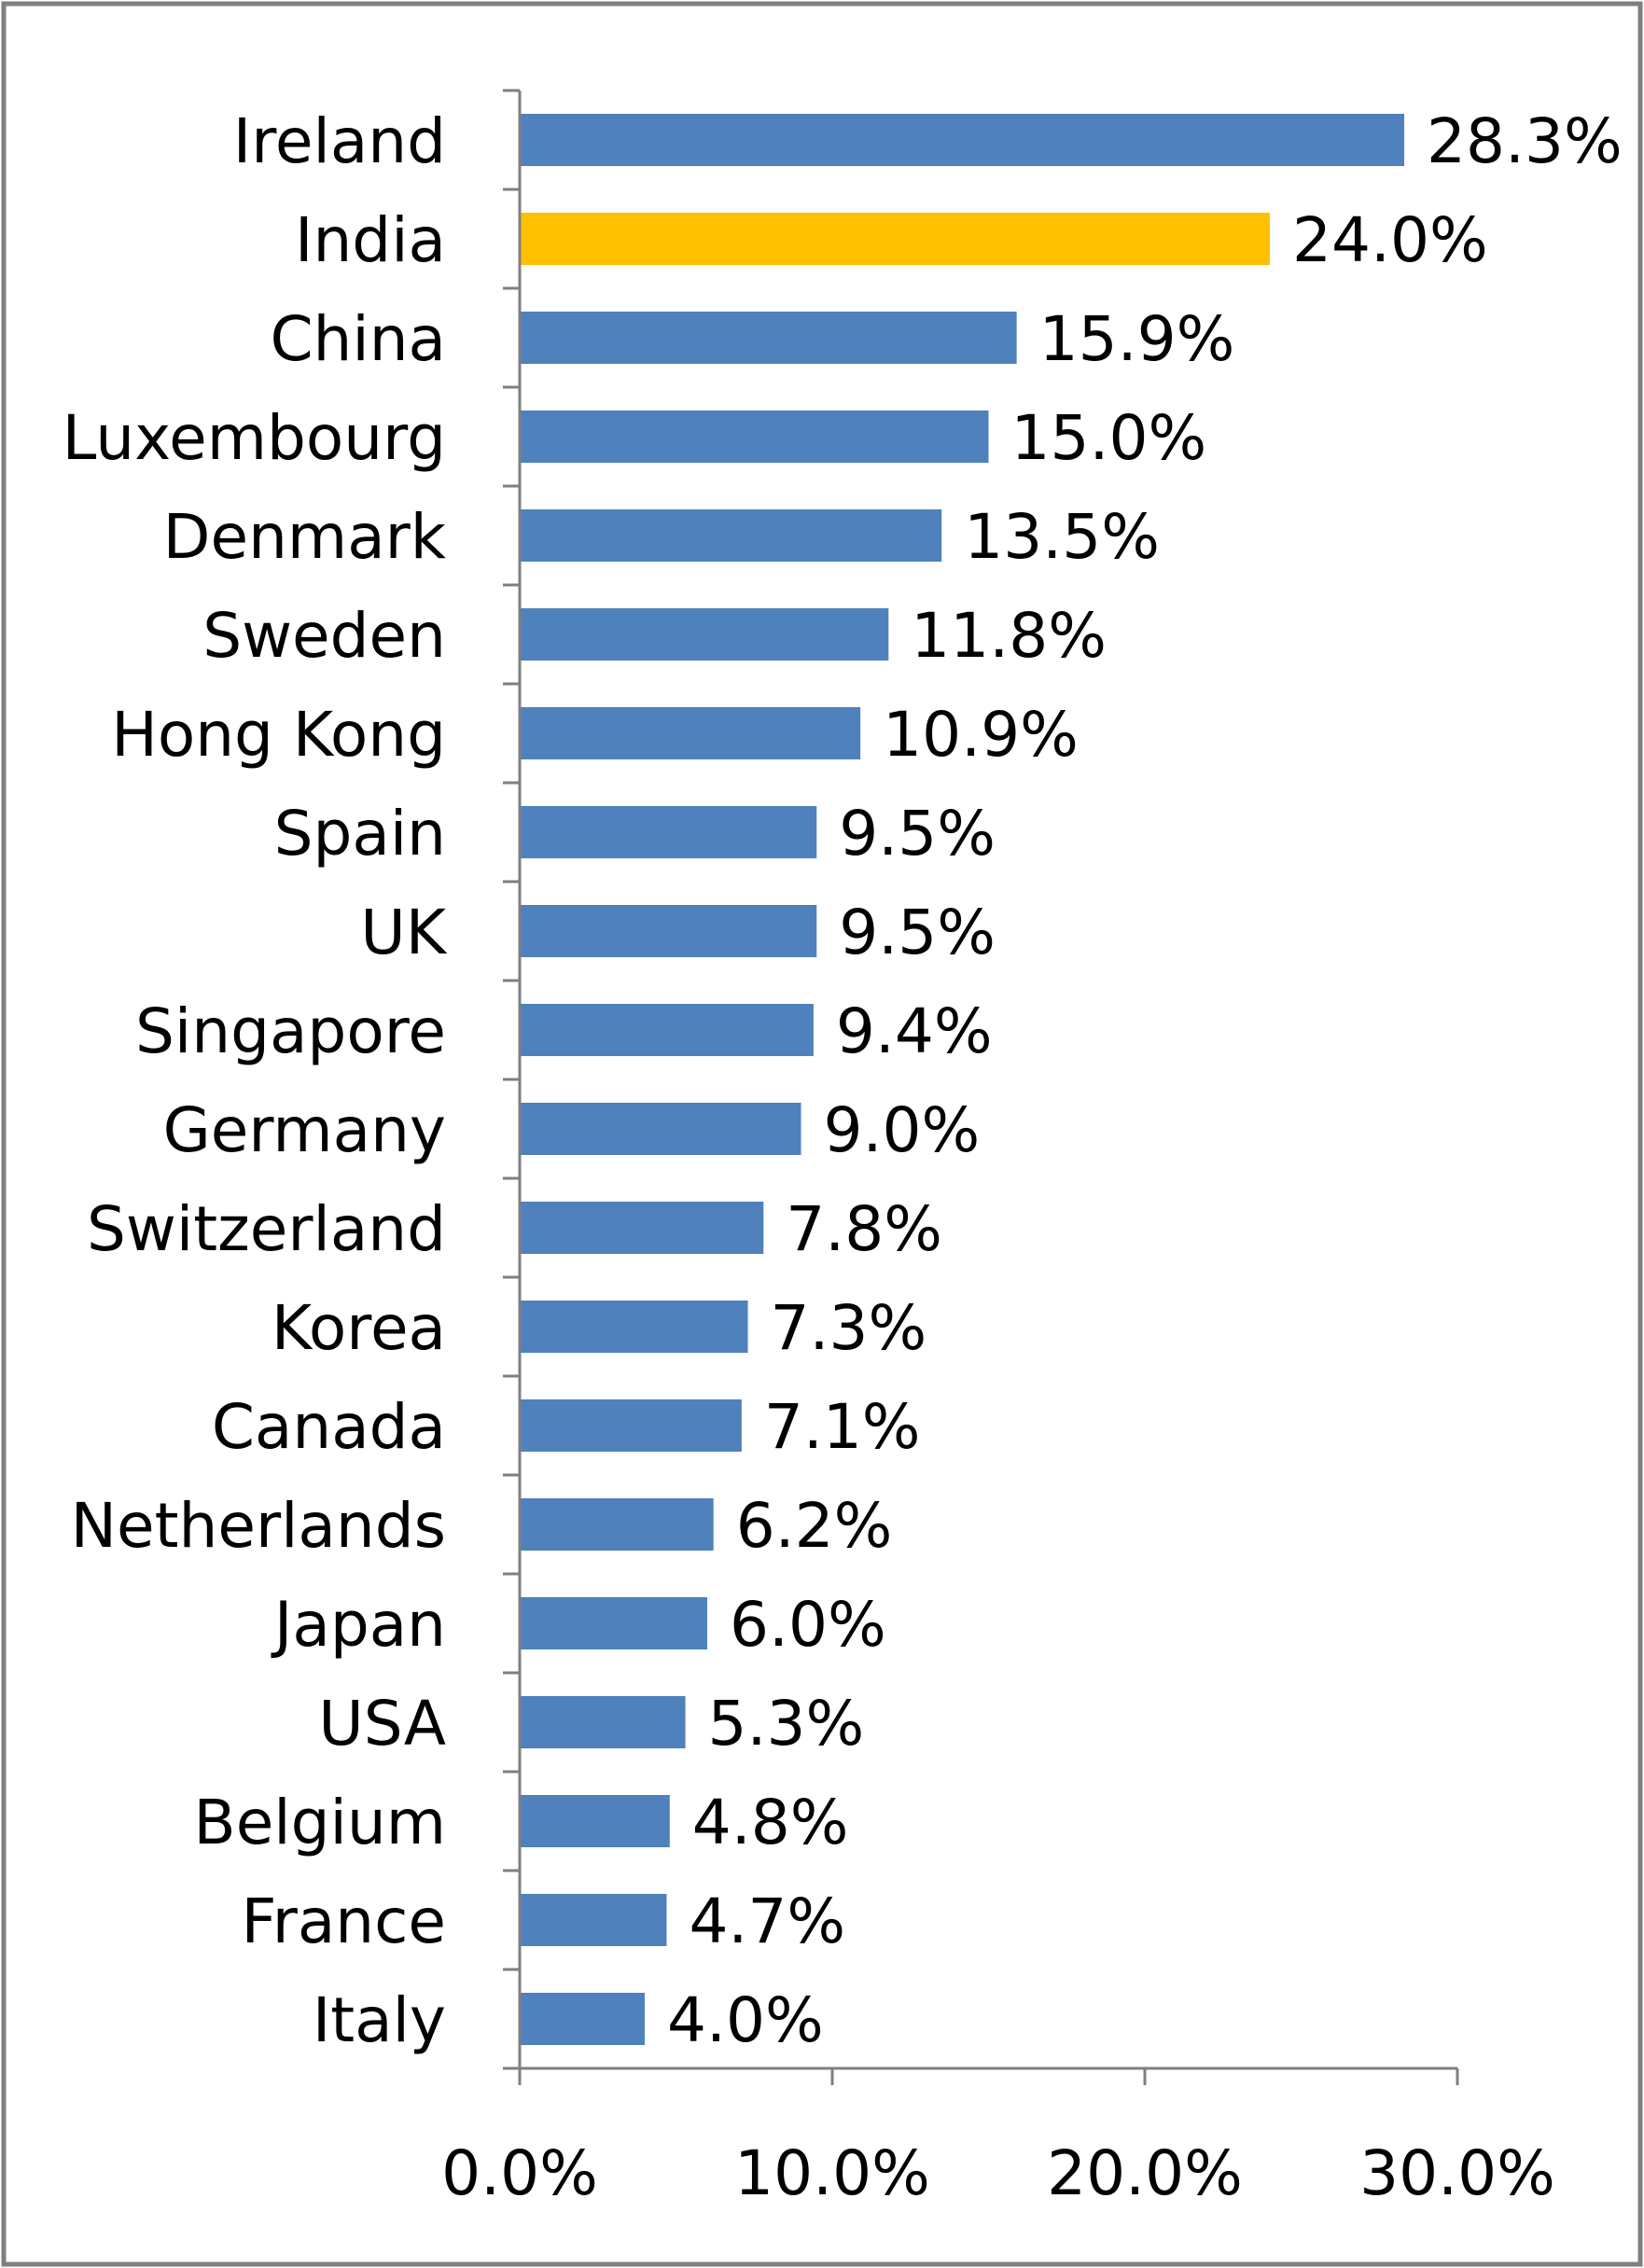 The height and width of the screenshot is (2268, 1644). I want to click on bar-usa, so click(603, 1722).